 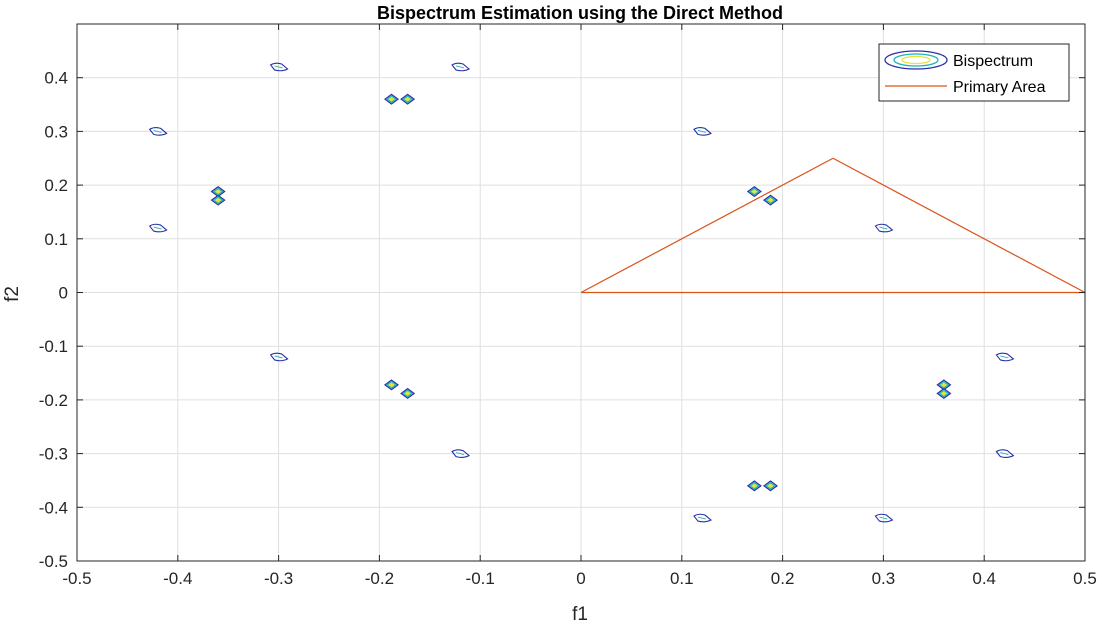 What do you see at coordinates (63, 293) in the screenshot?
I see `y-tick-label: 0` at bounding box center [63, 293].